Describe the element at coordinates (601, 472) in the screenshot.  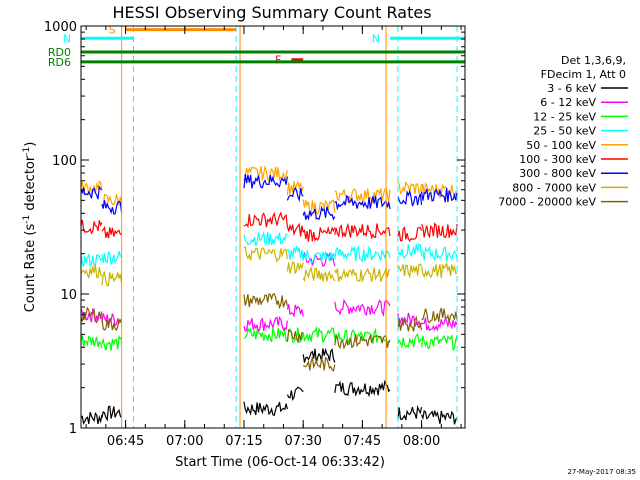
I see `timestamp: 27-May-2017 08:35` at that location.